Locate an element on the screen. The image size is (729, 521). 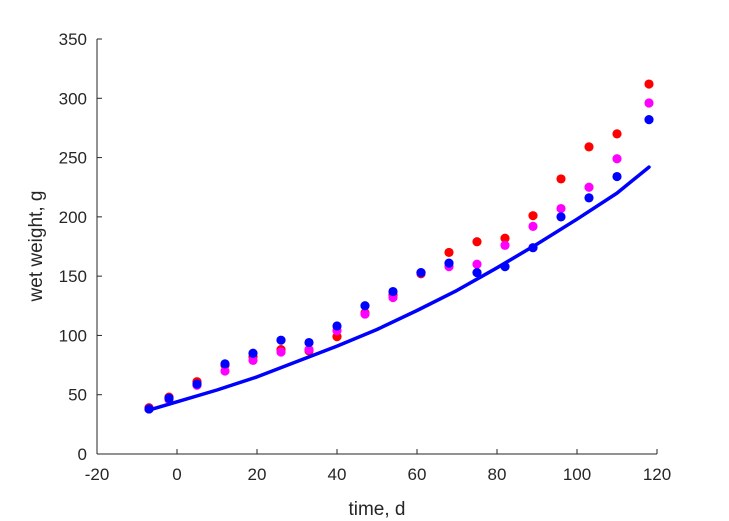
y-tick-label: 300 is located at coordinates (73, 98).